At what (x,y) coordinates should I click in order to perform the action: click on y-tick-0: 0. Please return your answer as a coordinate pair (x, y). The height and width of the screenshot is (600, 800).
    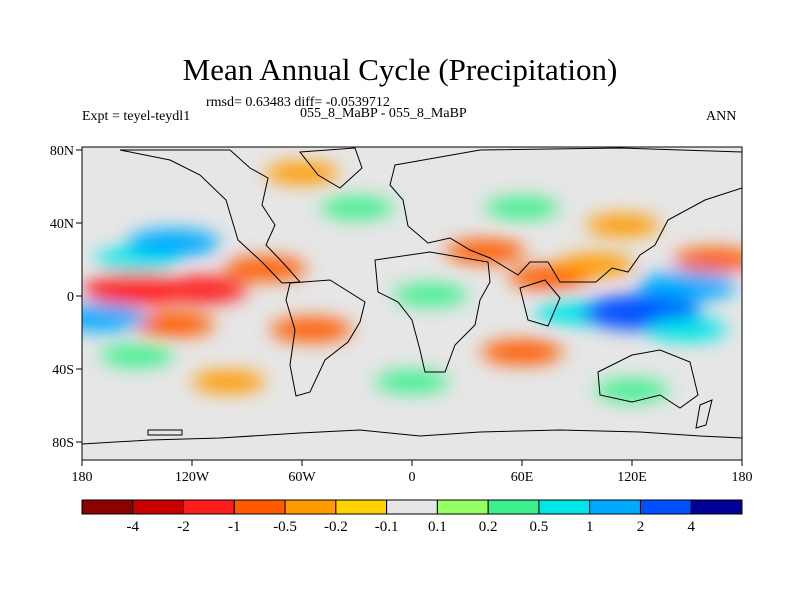
    Looking at the image, I should click on (74, 297).